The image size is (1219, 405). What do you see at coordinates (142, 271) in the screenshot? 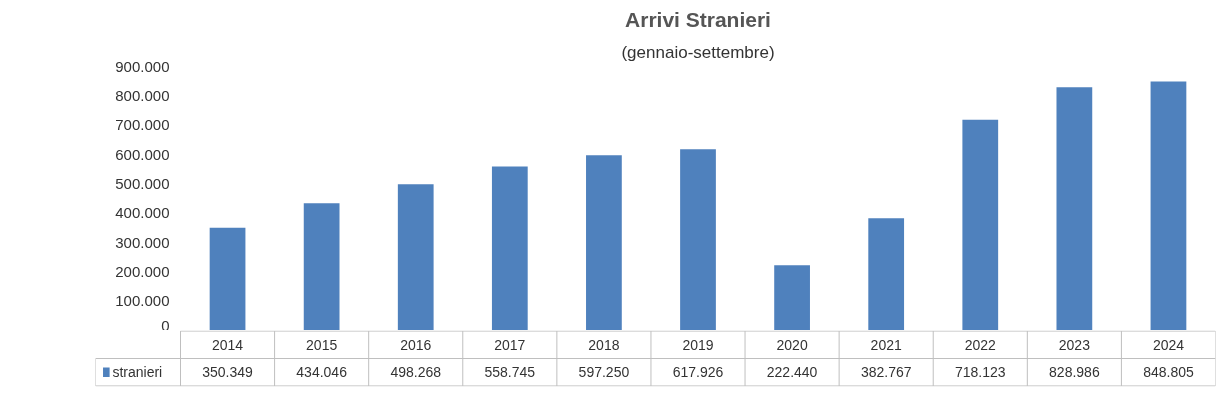
I see `y-tick-label: 200.000` at bounding box center [142, 271].